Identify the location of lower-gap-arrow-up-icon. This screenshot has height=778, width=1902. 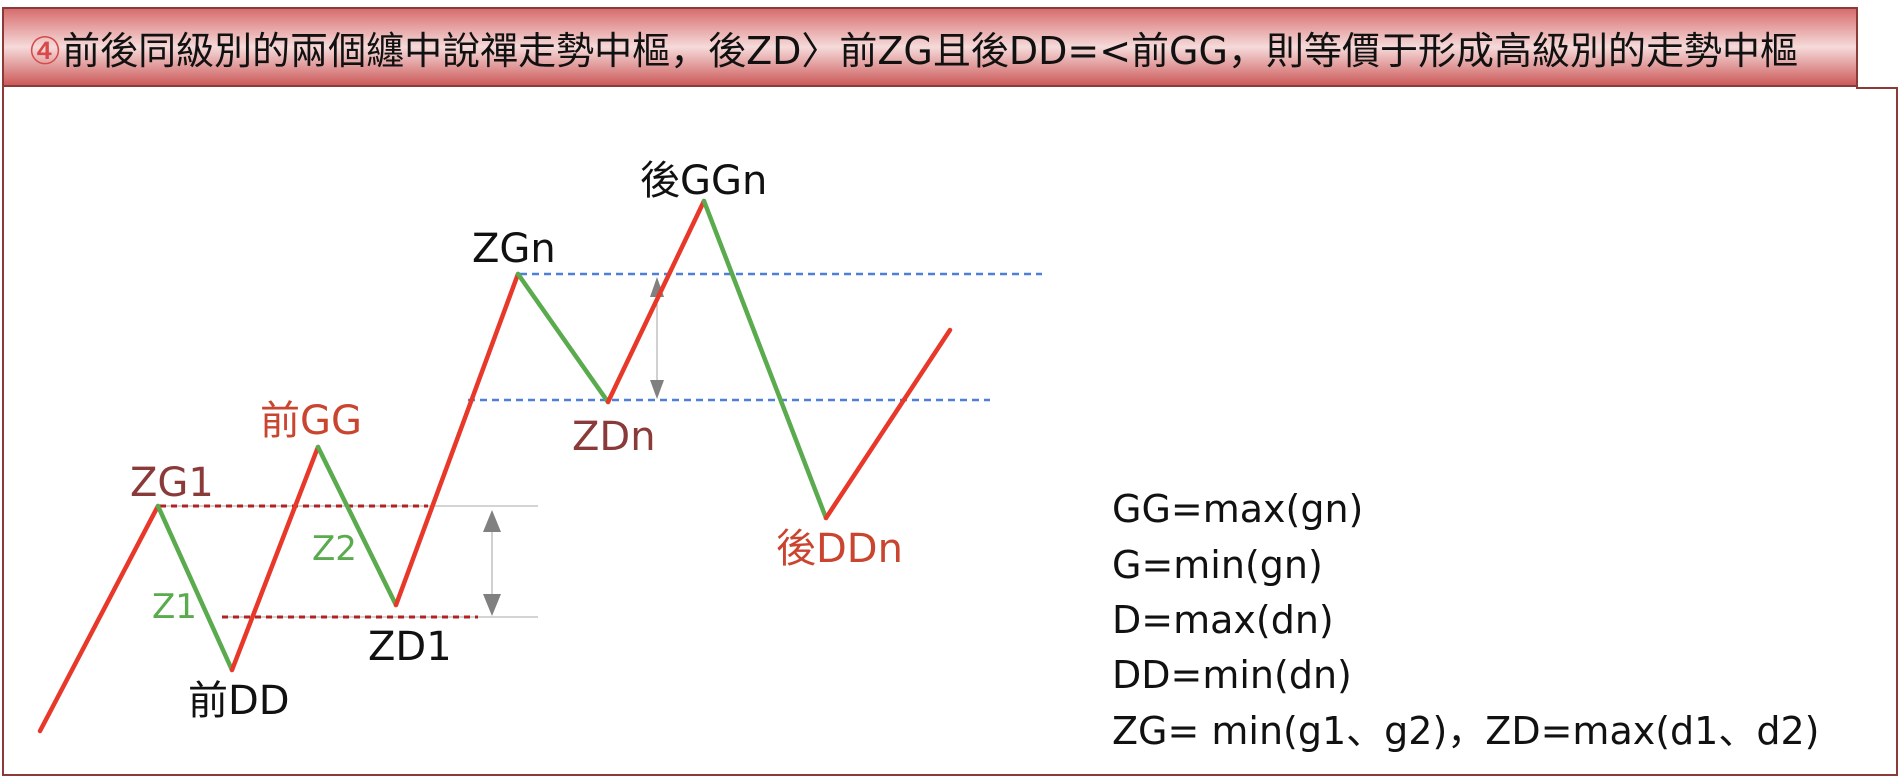
(492, 521).